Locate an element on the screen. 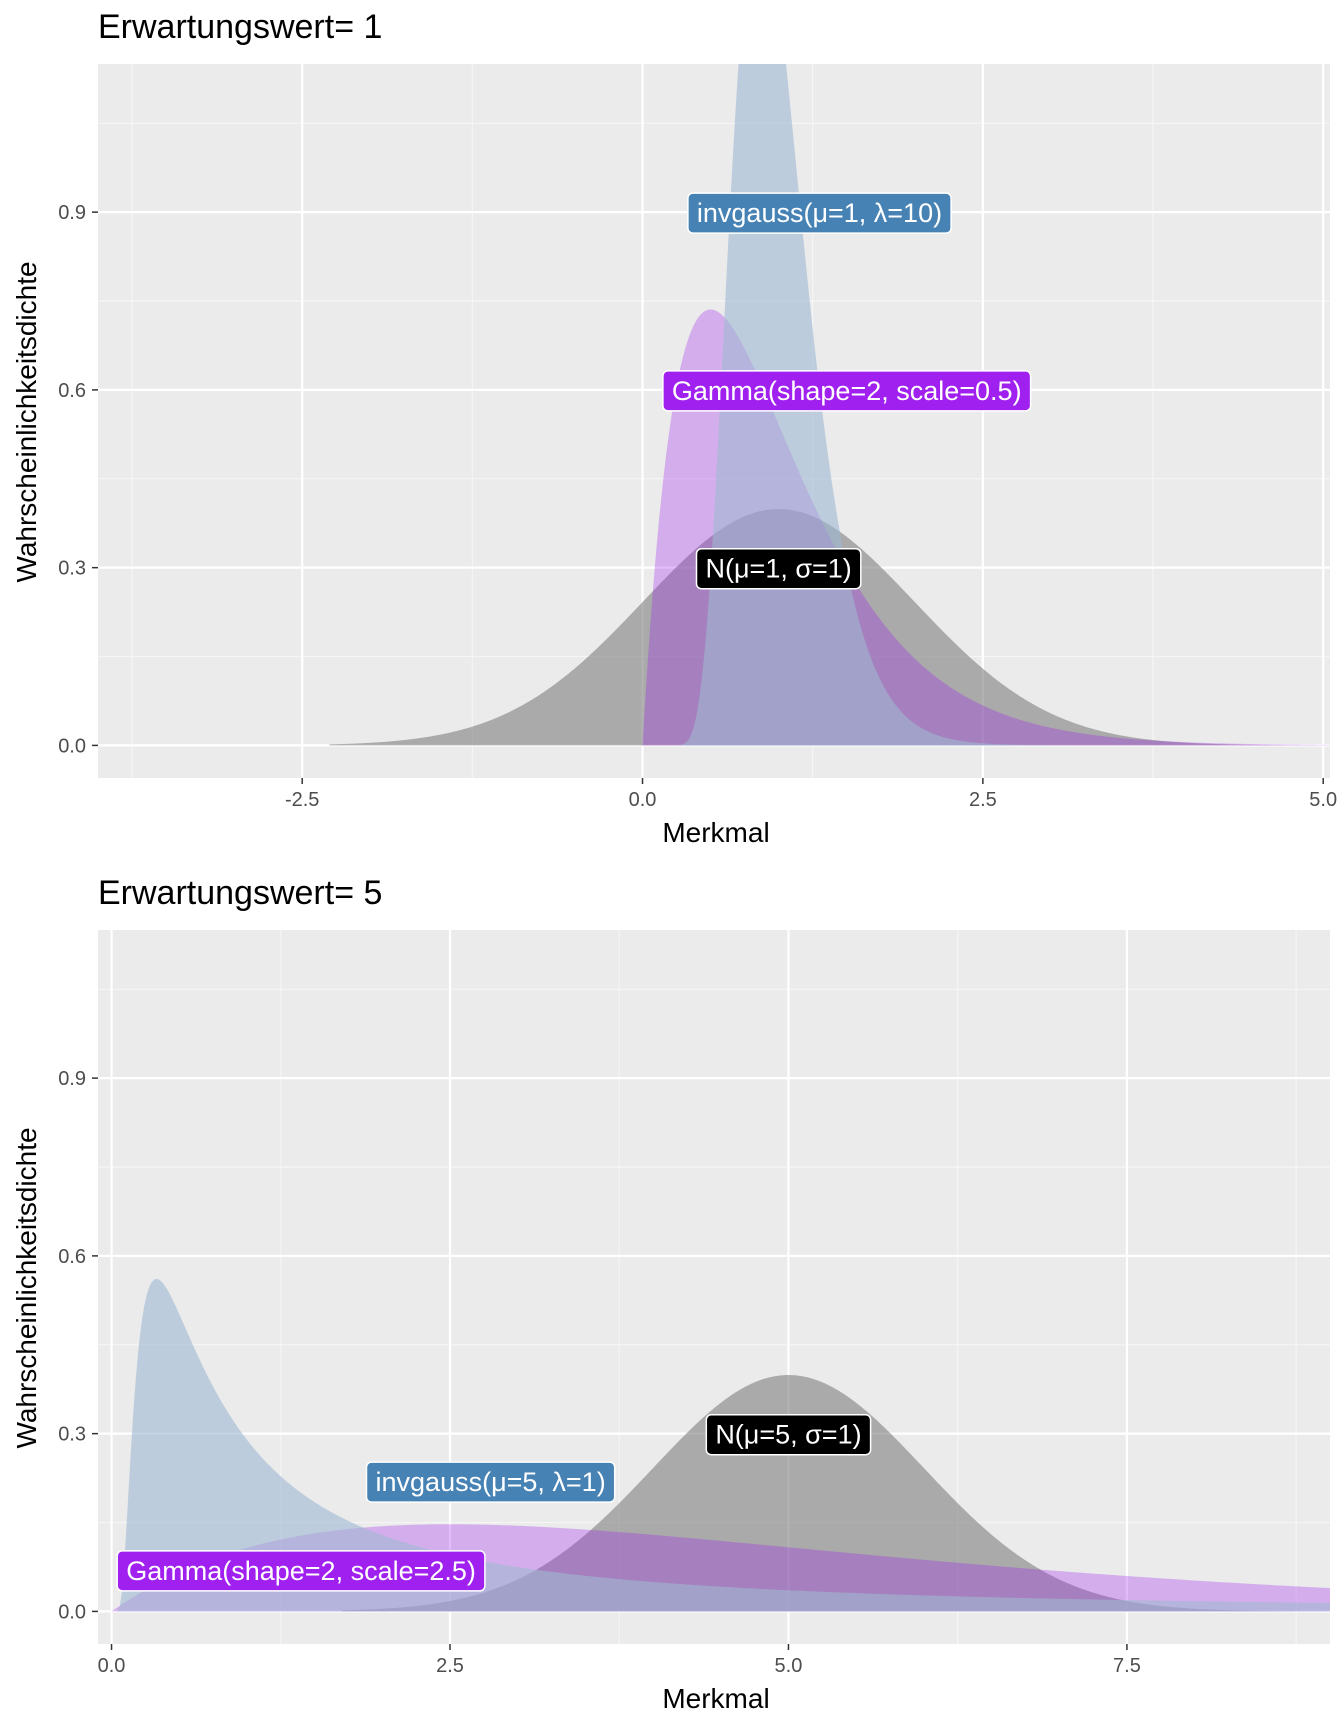  normal-label: N(μ=1, σ=1) is located at coordinates (778, 568).